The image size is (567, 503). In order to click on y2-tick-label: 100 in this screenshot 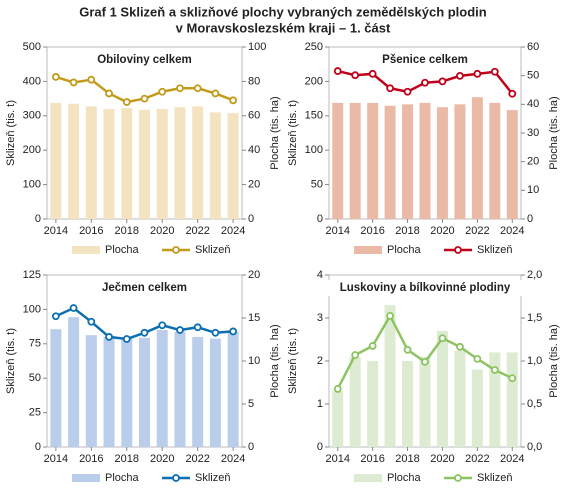, I will do `click(257, 47)`.